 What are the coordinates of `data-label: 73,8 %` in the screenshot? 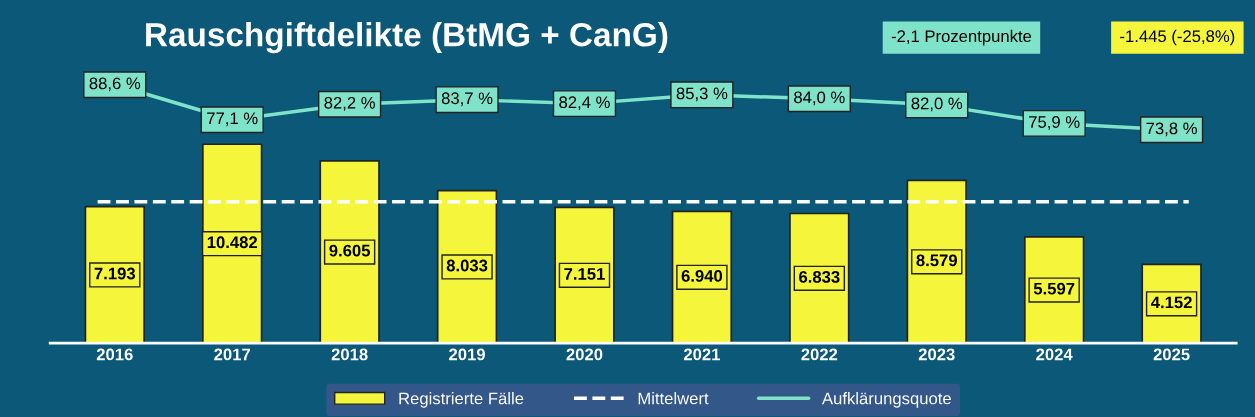 It's located at (1171, 129).